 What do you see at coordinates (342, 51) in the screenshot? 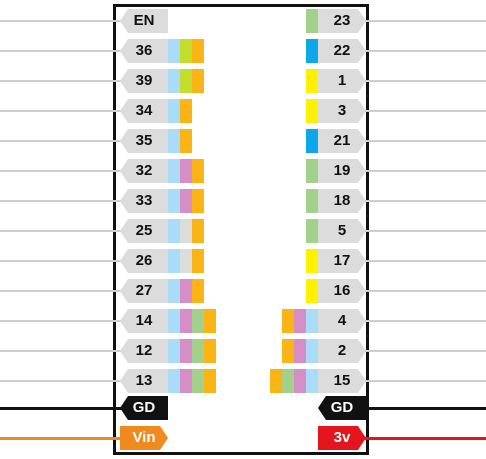
I see `pin-22: 22` at bounding box center [342, 51].